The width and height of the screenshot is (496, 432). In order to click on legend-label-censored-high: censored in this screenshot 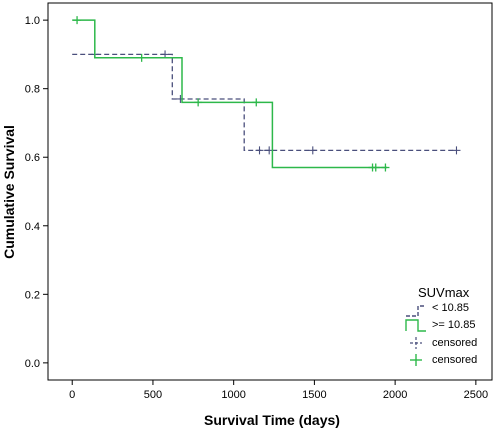, I will do `click(454, 360)`.